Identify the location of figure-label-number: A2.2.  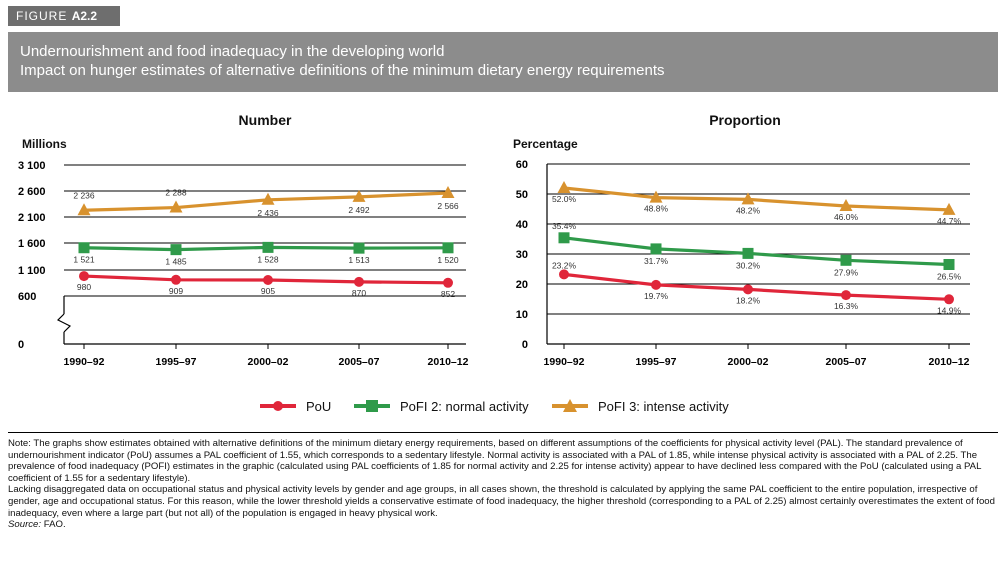
(84, 16).